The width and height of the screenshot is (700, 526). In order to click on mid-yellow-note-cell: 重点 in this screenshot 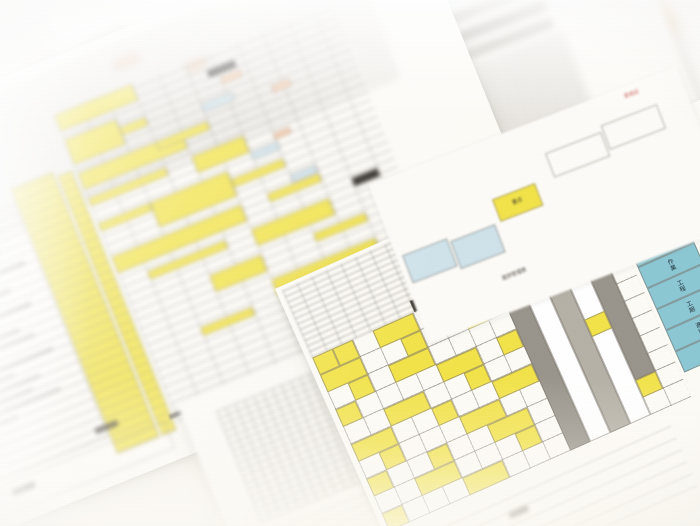, I will do `click(517, 202)`.